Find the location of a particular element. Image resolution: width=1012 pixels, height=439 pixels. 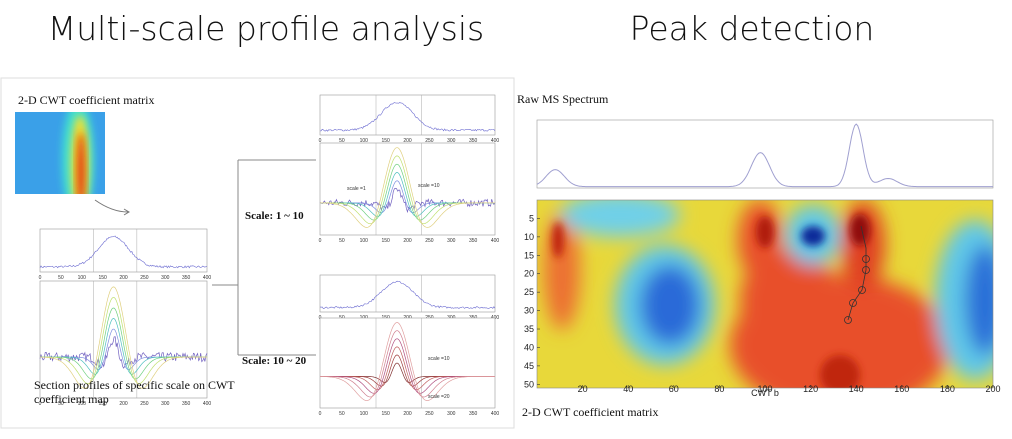

small-heatmap is located at coordinates (60, 153).